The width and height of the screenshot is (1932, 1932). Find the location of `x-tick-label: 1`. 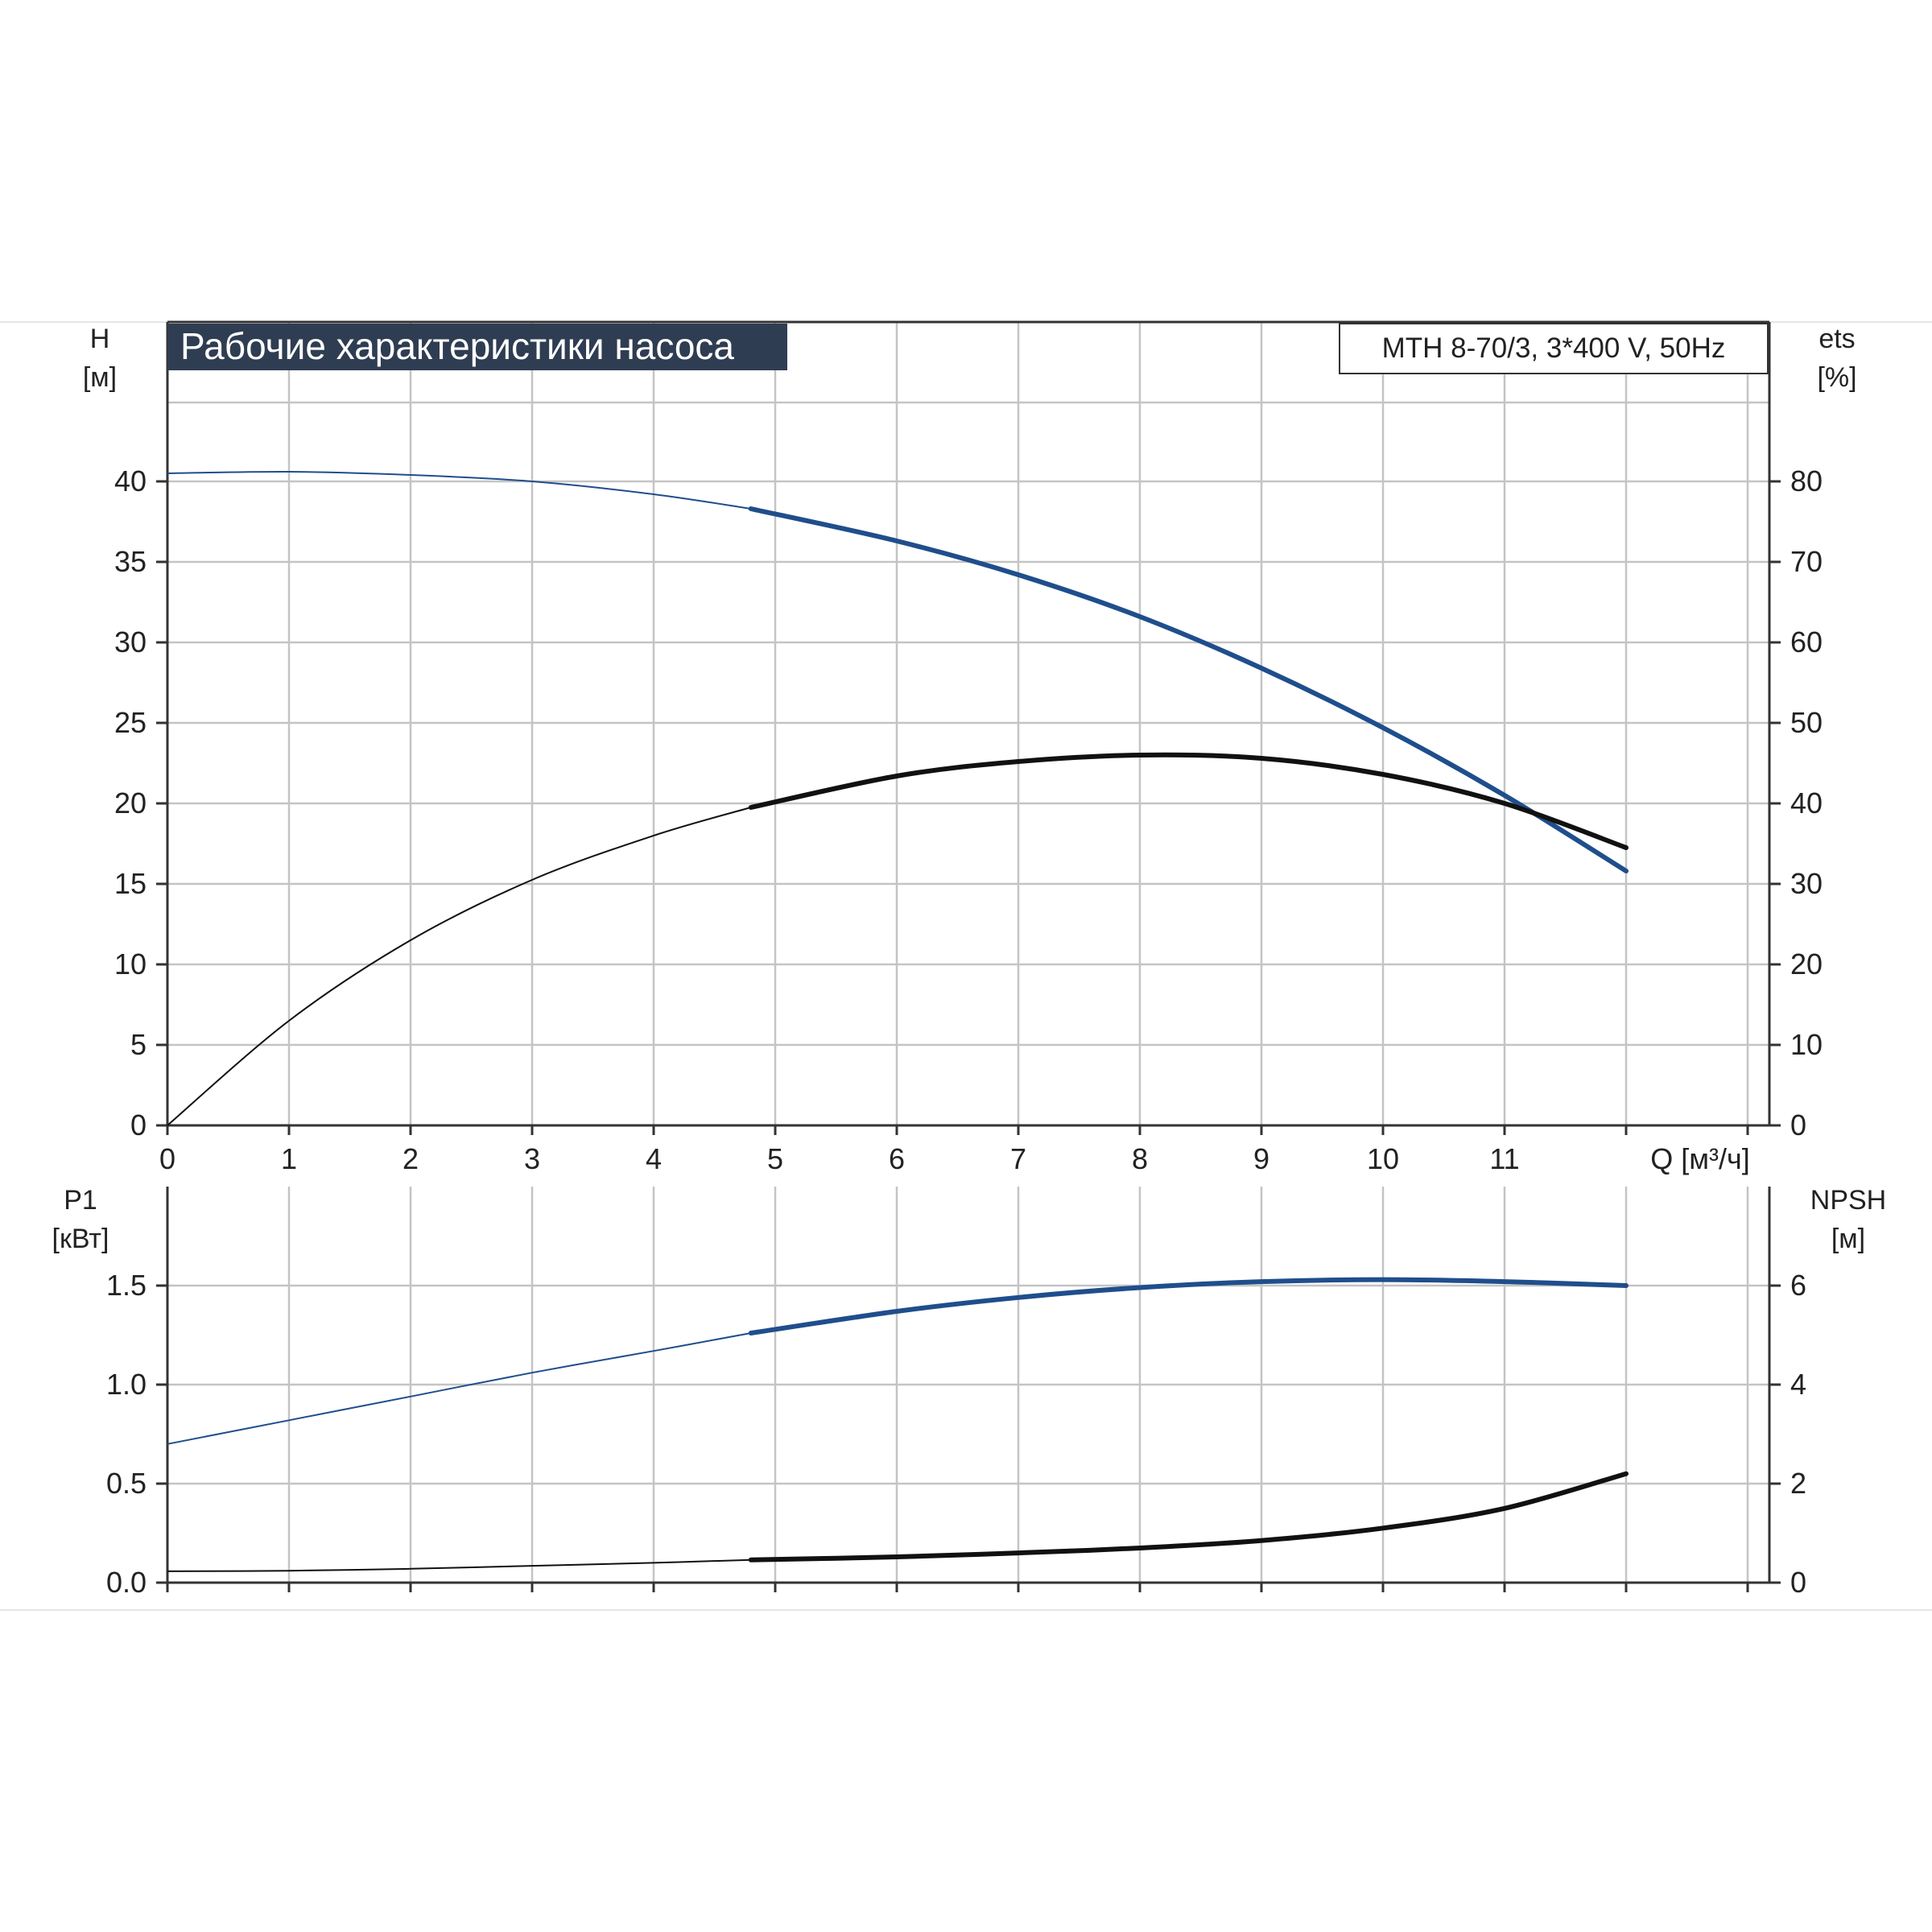

x-tick-label: 1 is located at coordinates (289, 1158).